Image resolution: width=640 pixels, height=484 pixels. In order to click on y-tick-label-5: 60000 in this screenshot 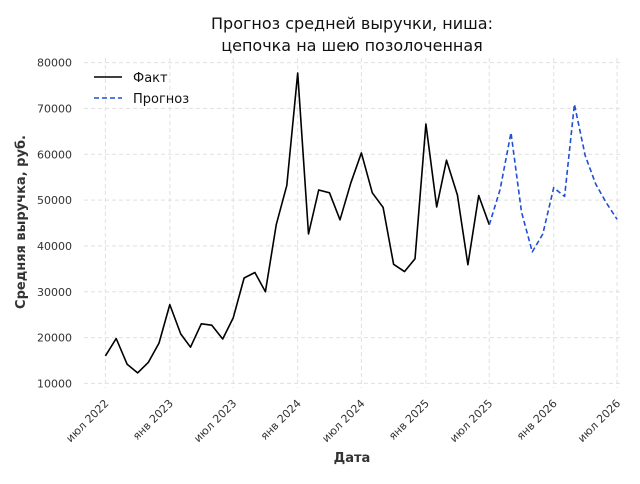, I will do `click(54, 154)`.